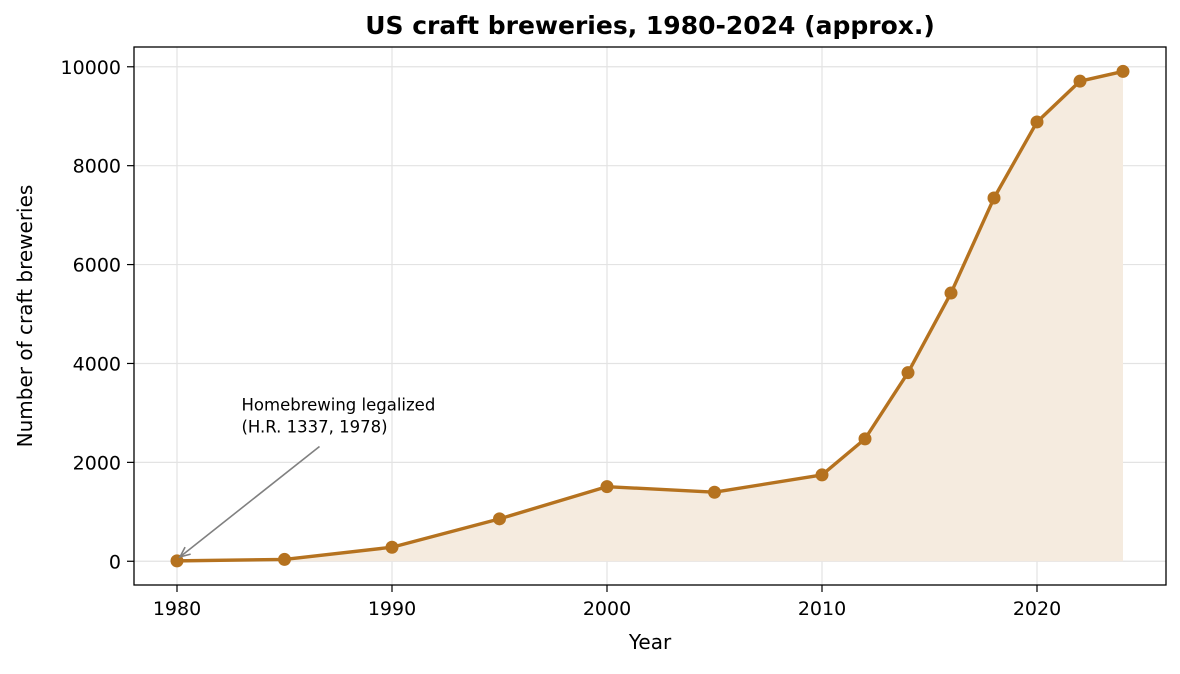 The height and width of the screenshot is (674, 1180). What do you see at coordinates (97, 315) in the screenshot?
I see `y-axis-ticks: 0 2000 4000 6000 8000 10000` at bounding box center [97, 315].